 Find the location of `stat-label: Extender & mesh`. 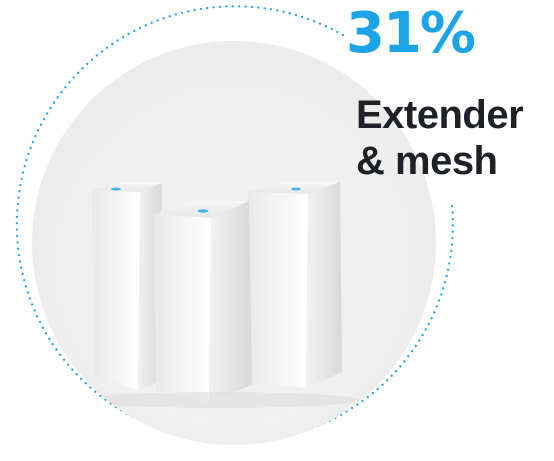

stat-label: Extender & mesh is located at coordinates (440, 138).